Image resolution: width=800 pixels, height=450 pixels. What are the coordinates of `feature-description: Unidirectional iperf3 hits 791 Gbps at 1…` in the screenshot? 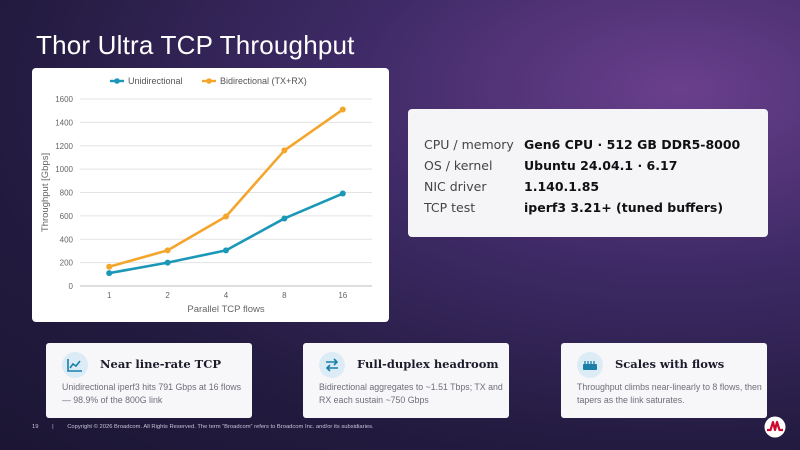 It's located at (151, 393).